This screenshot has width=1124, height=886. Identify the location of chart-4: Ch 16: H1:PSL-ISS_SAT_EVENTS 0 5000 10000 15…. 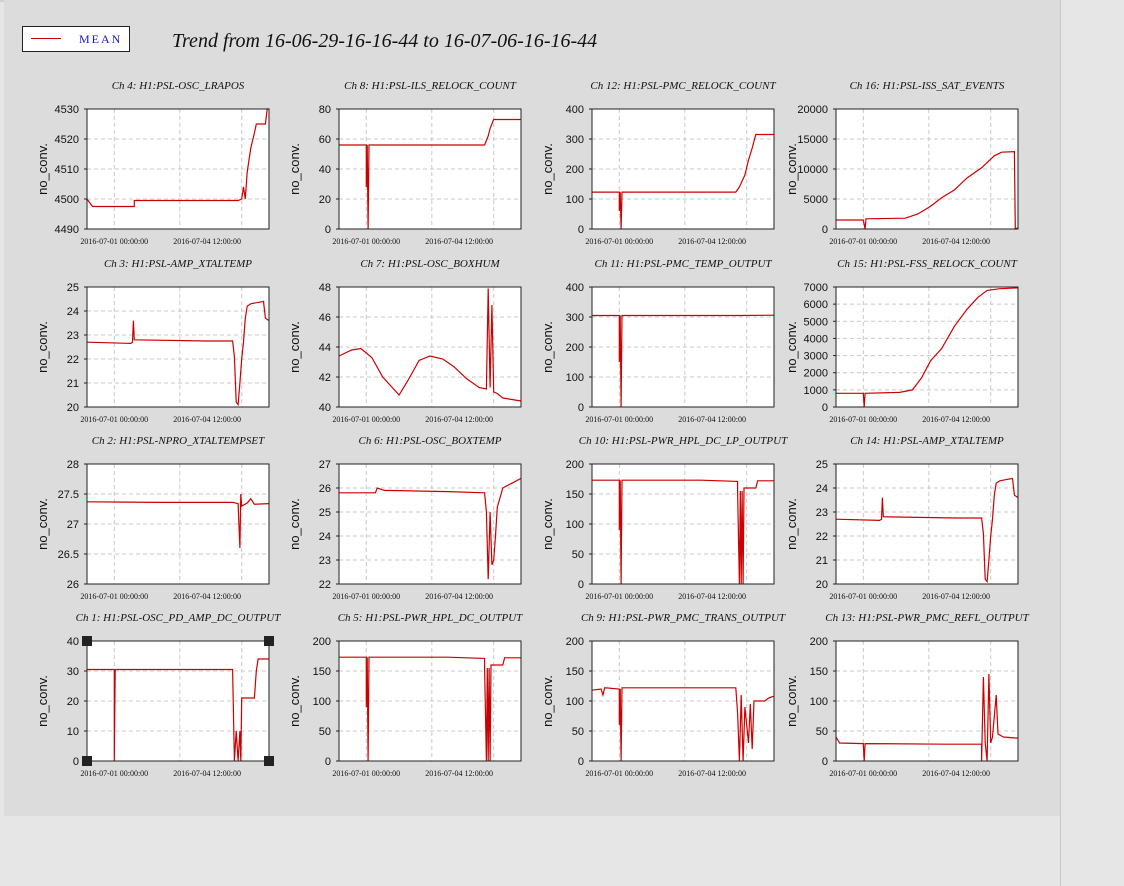
(901, 163).